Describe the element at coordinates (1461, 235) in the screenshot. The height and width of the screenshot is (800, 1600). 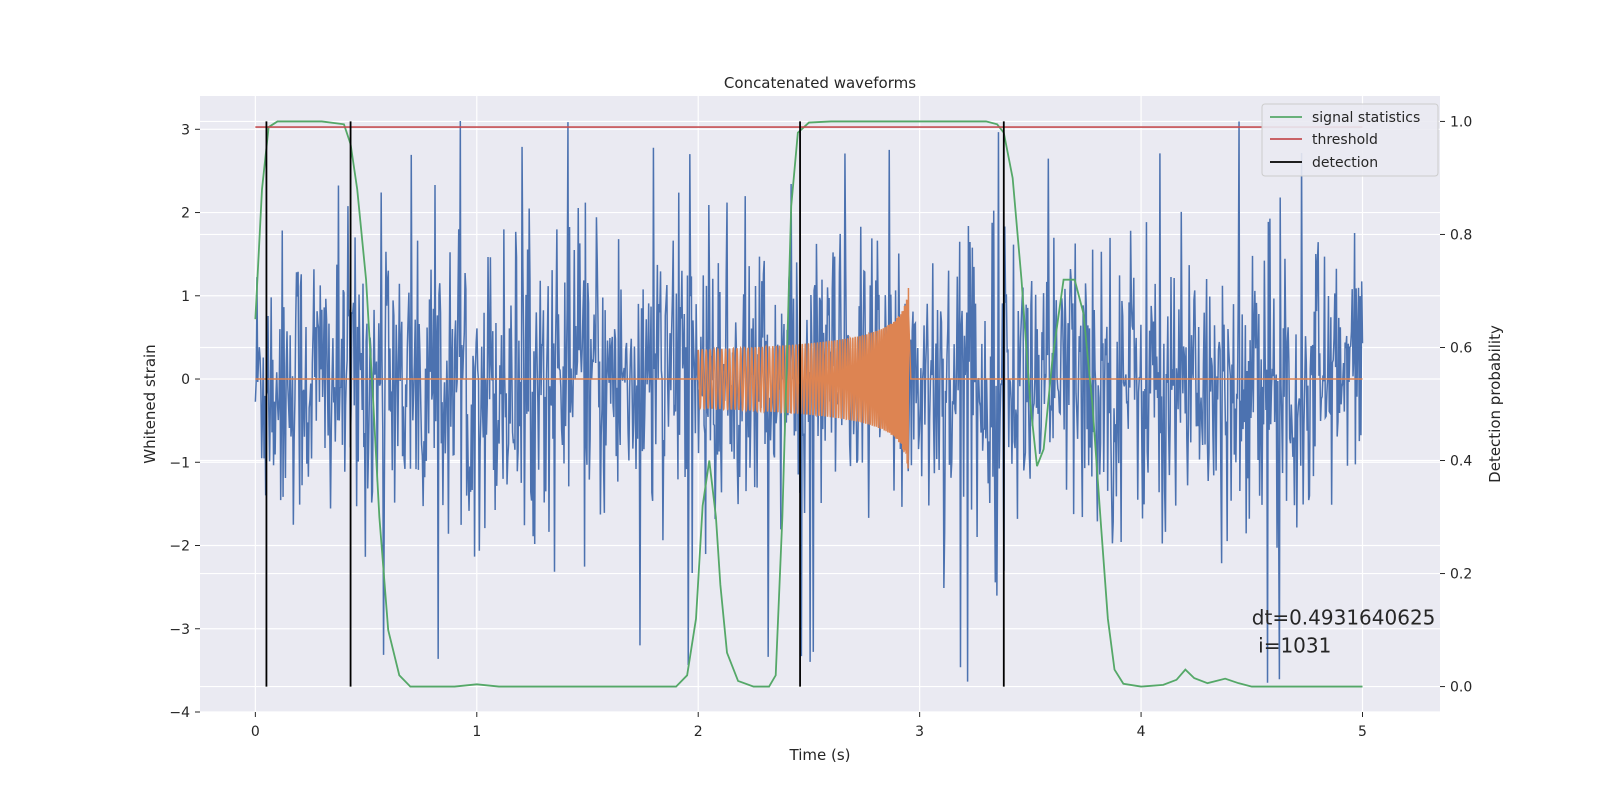
I see `y2-tick-label: 0.8` at that location.